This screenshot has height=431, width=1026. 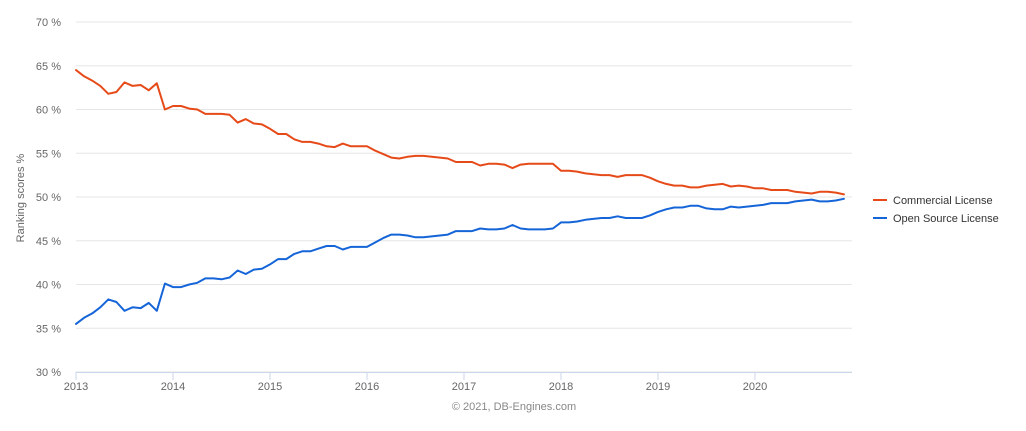 I want to click on y-tick-label: 50 %, so click(x=48, y=198).